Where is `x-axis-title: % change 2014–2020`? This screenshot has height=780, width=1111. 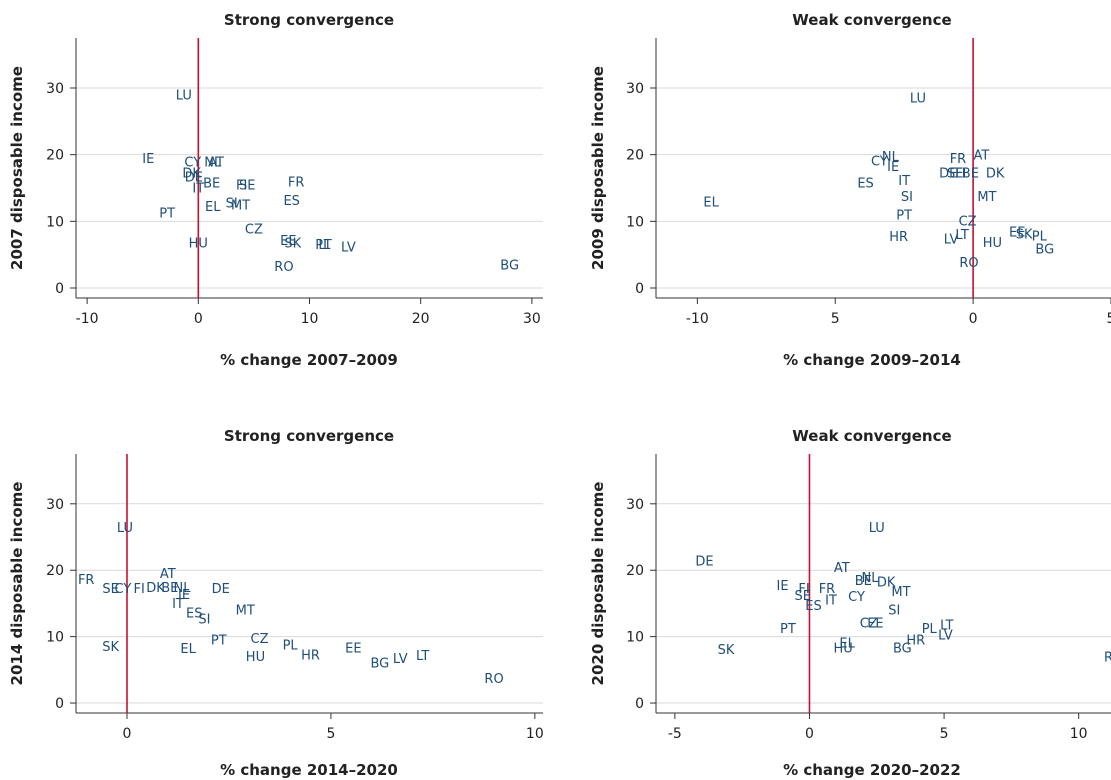 x-axis-title: % change 2014–2020 is located at coordinates (309, 770).